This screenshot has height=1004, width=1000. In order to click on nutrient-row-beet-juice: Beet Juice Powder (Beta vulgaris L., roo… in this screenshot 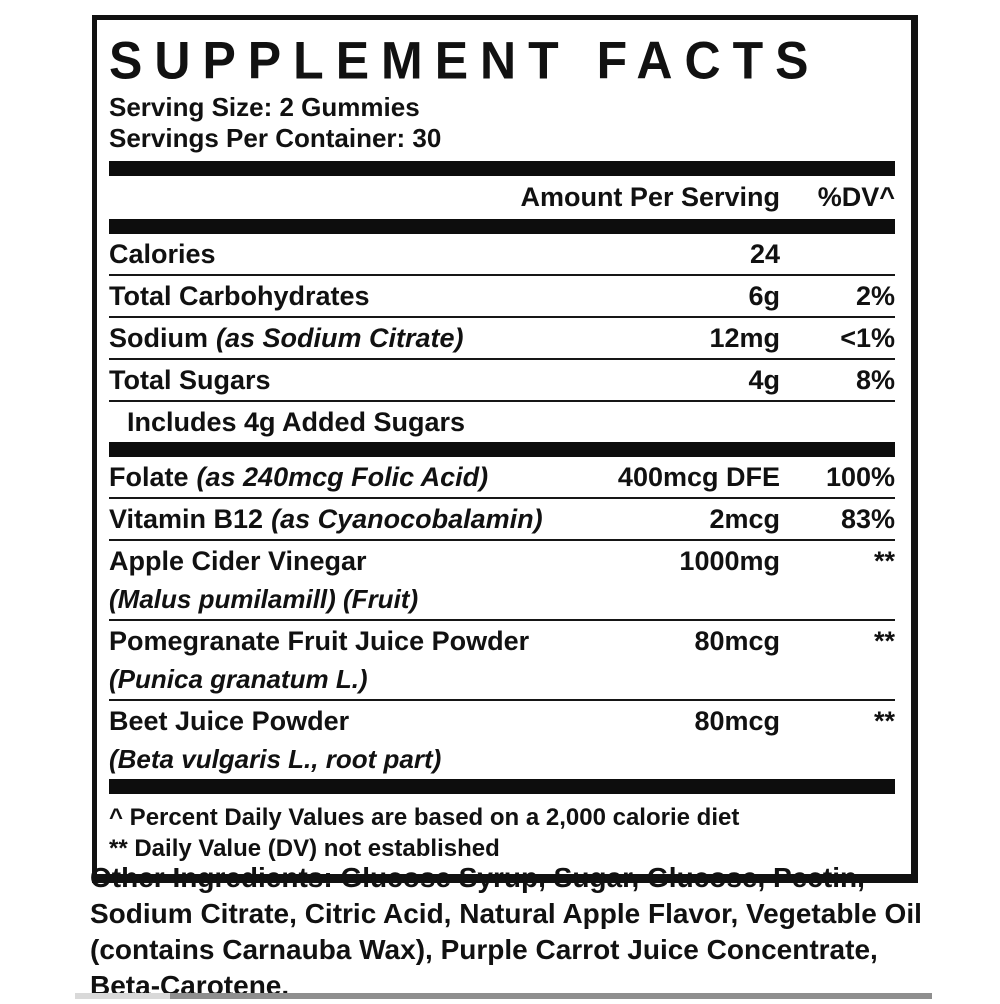, I will do `click(502, 740)`.